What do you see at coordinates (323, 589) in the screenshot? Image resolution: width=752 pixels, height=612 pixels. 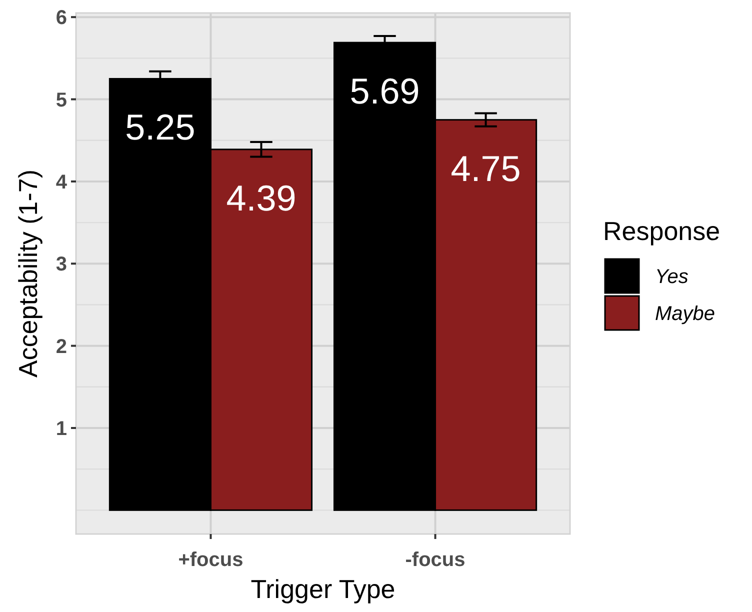 I see `x-axis-title: Trigger Type` at bounding box center [323, 589].